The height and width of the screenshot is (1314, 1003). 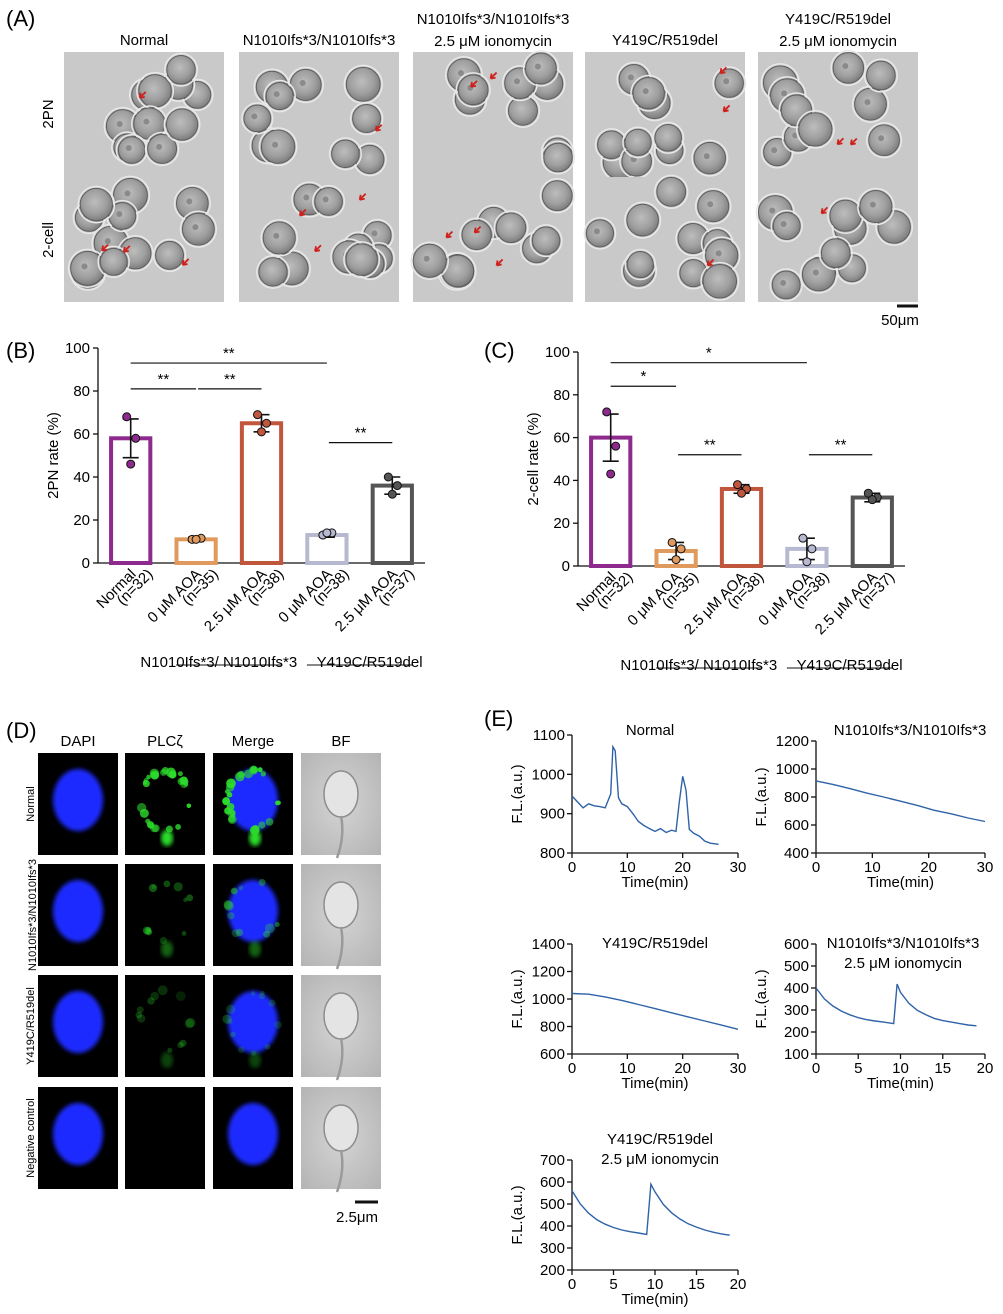 I want to click on fluorescence-trace, so click(x=645, y=794).